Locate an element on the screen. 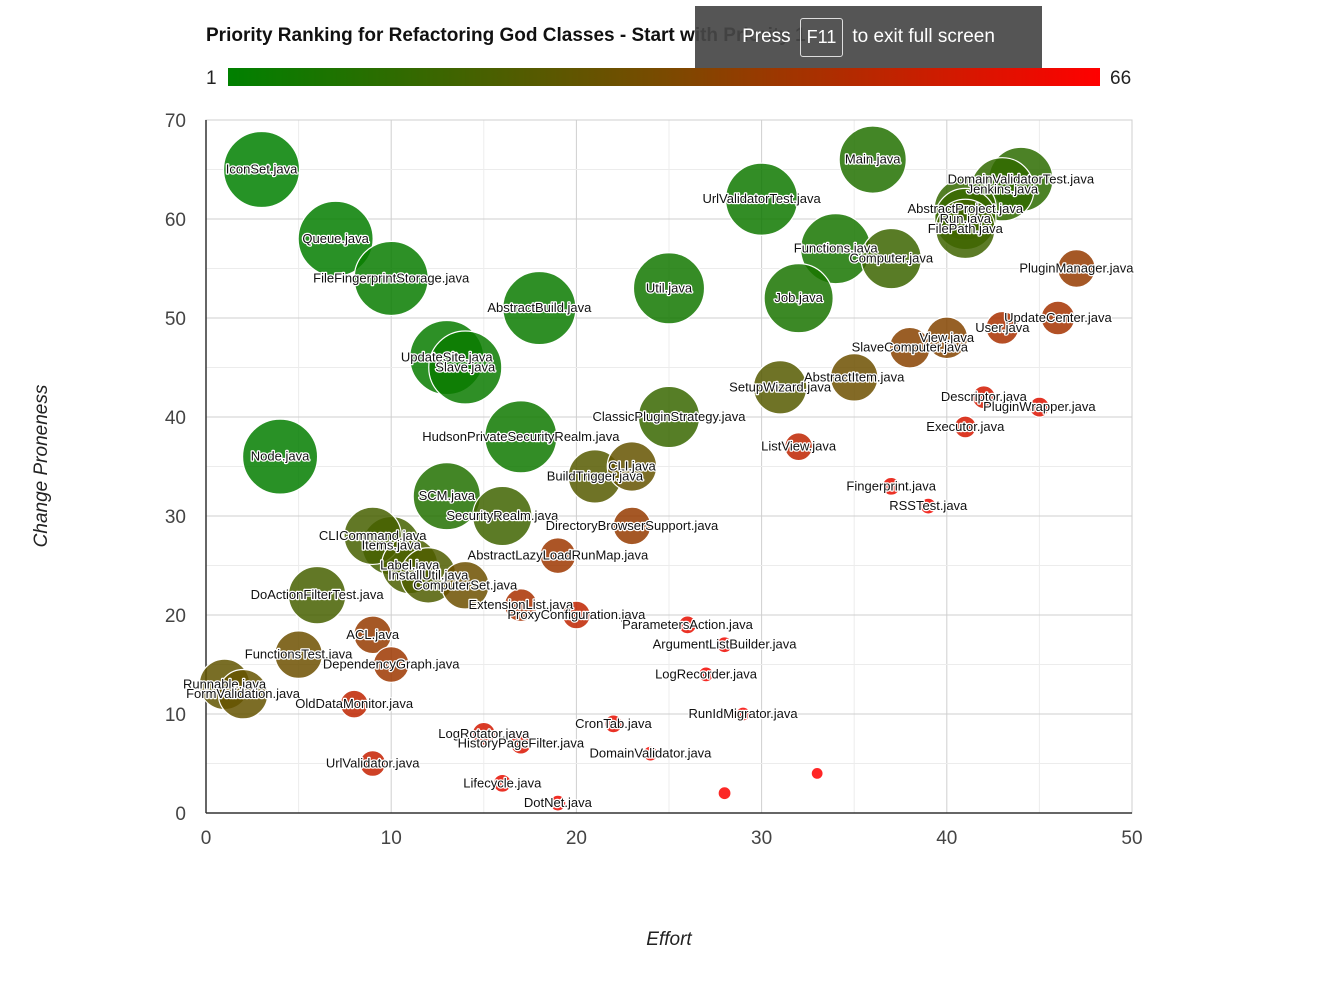 Image resolution: width=1335 pixels, height=989 pixels. color-scale-bar is located at coordinates (664, 77).